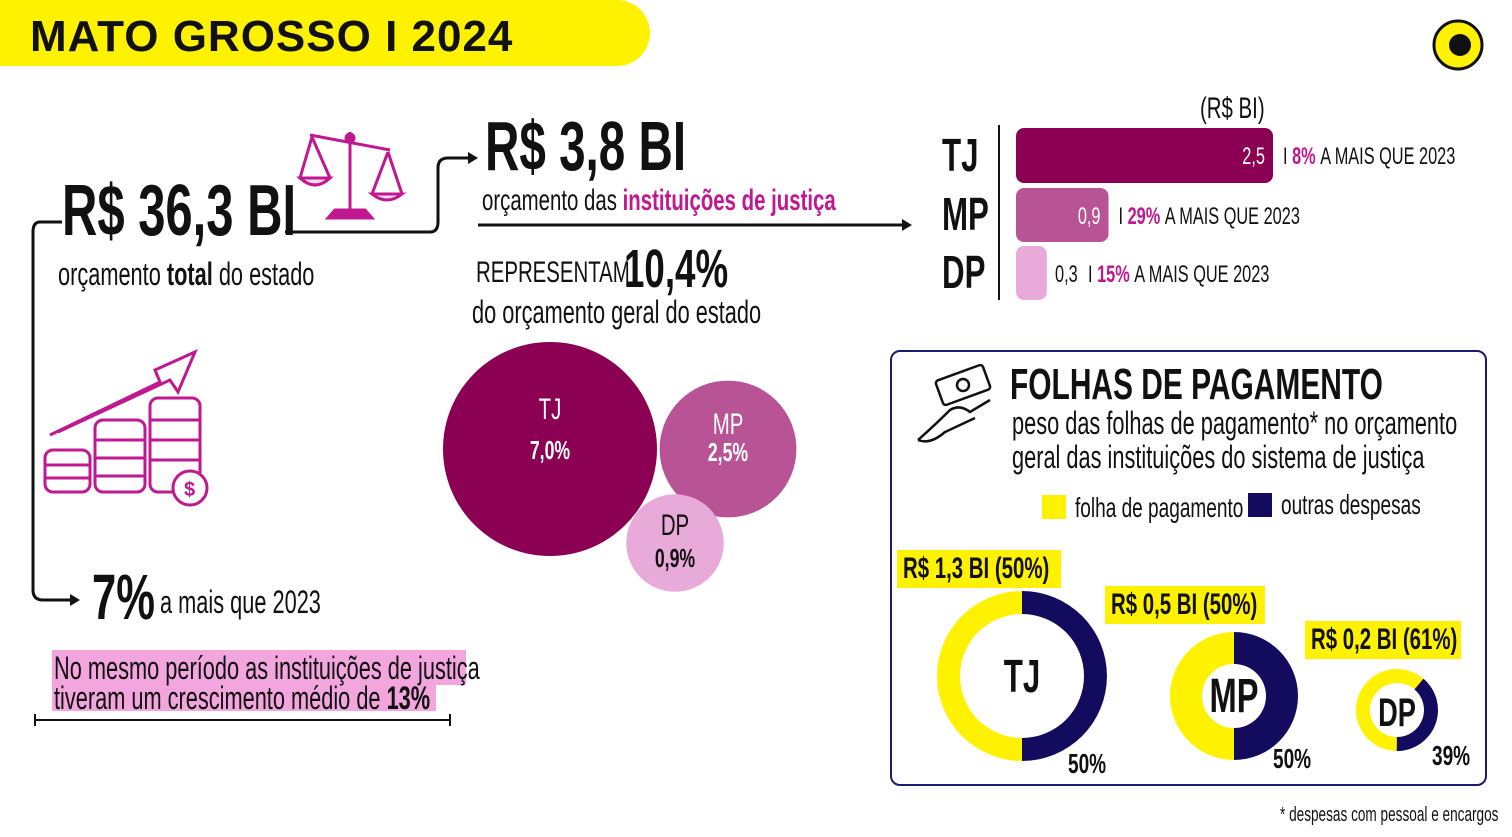  Describe the element at coordinates (675, 525) in the screenshot. I see `bubble-label: DP` at that location.